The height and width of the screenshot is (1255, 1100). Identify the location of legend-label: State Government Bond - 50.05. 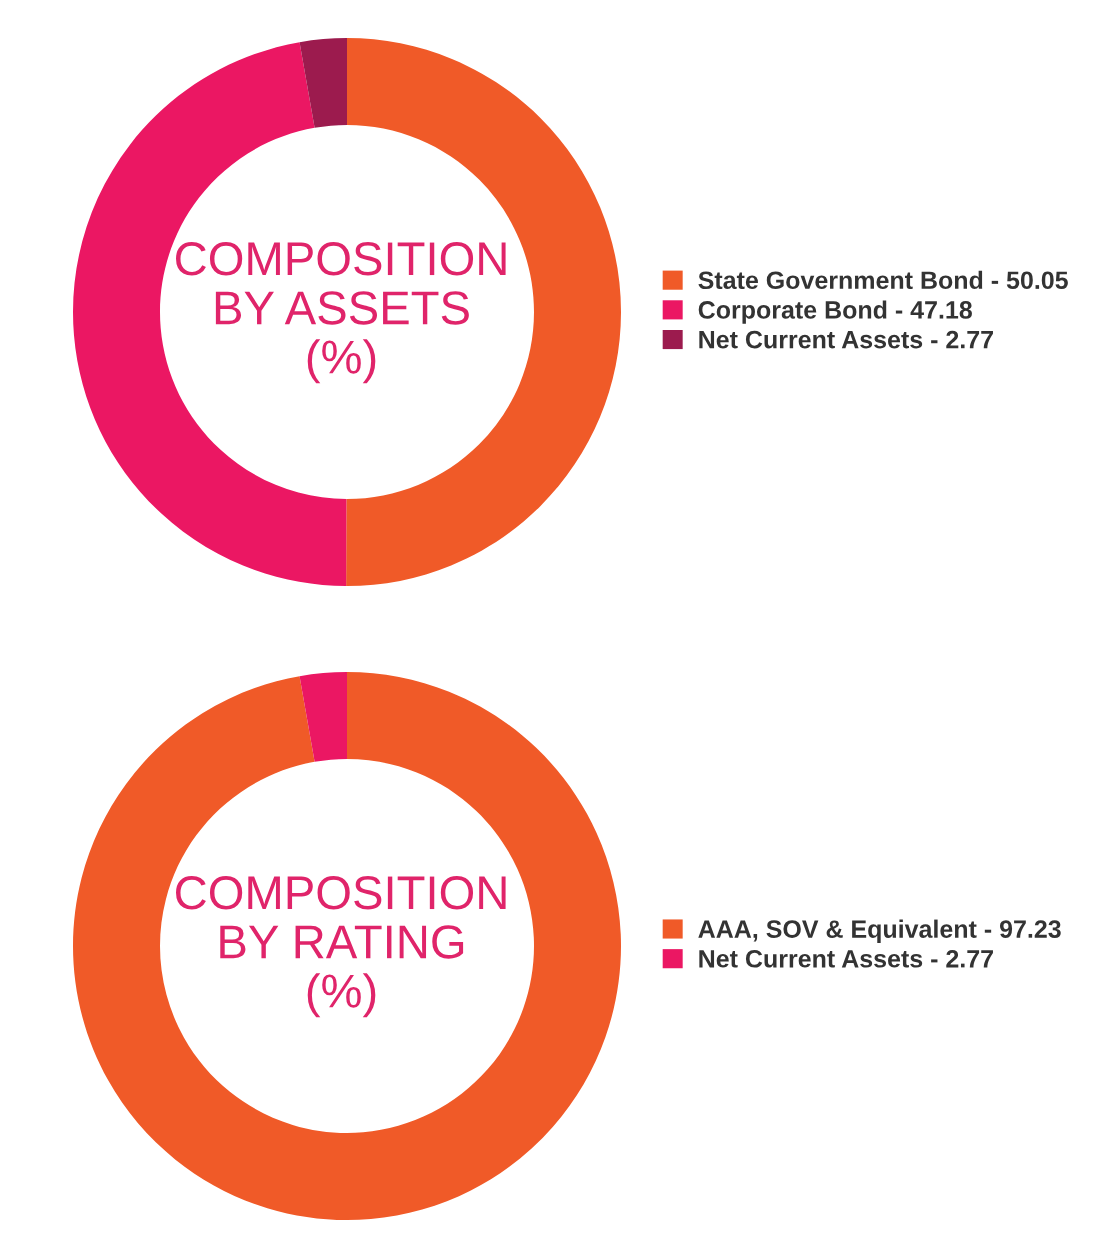
(883, 280).